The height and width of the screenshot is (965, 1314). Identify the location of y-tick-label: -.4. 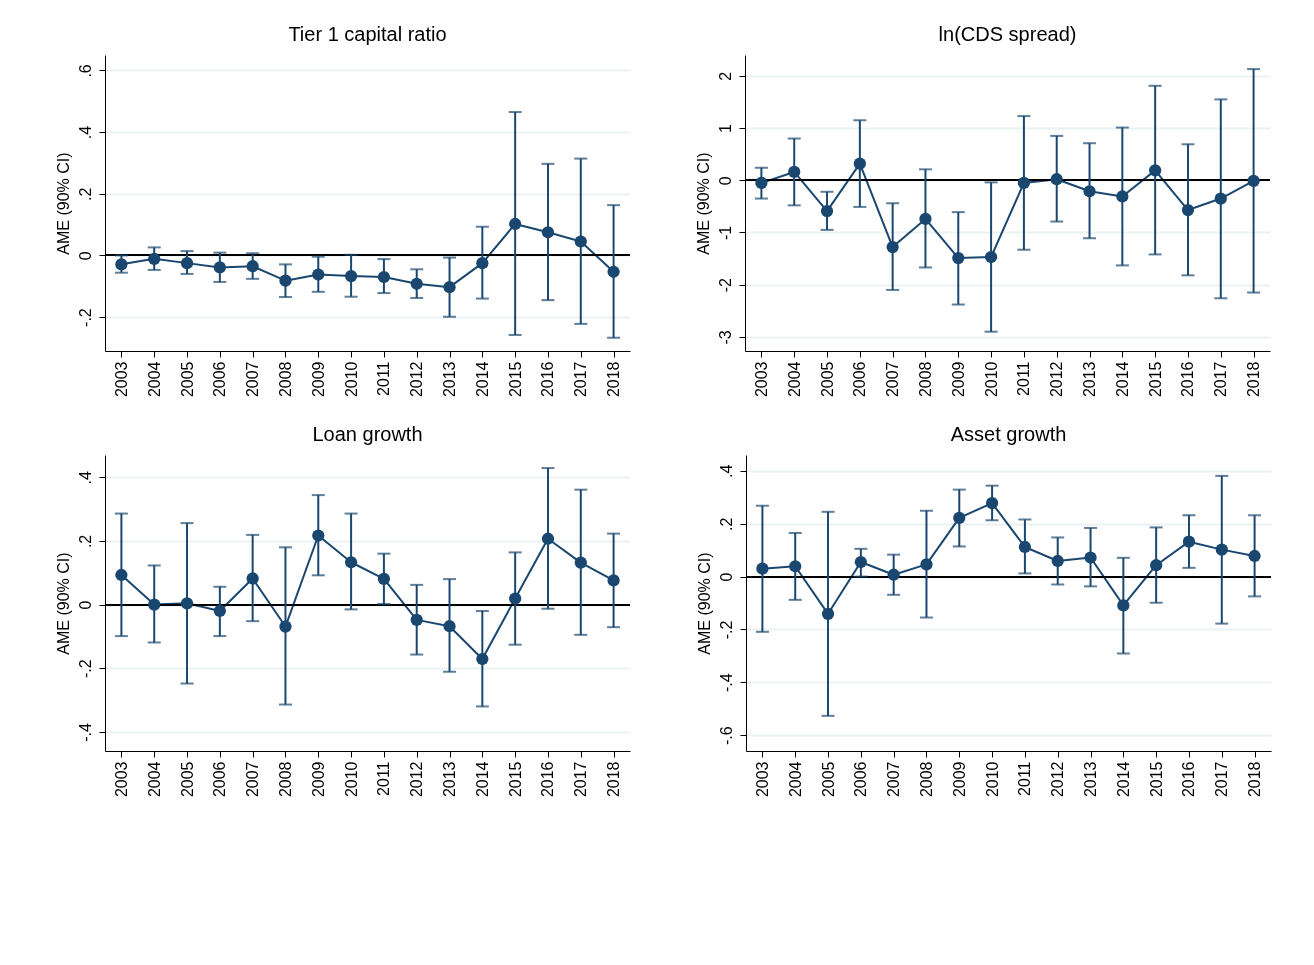
(85, 732).